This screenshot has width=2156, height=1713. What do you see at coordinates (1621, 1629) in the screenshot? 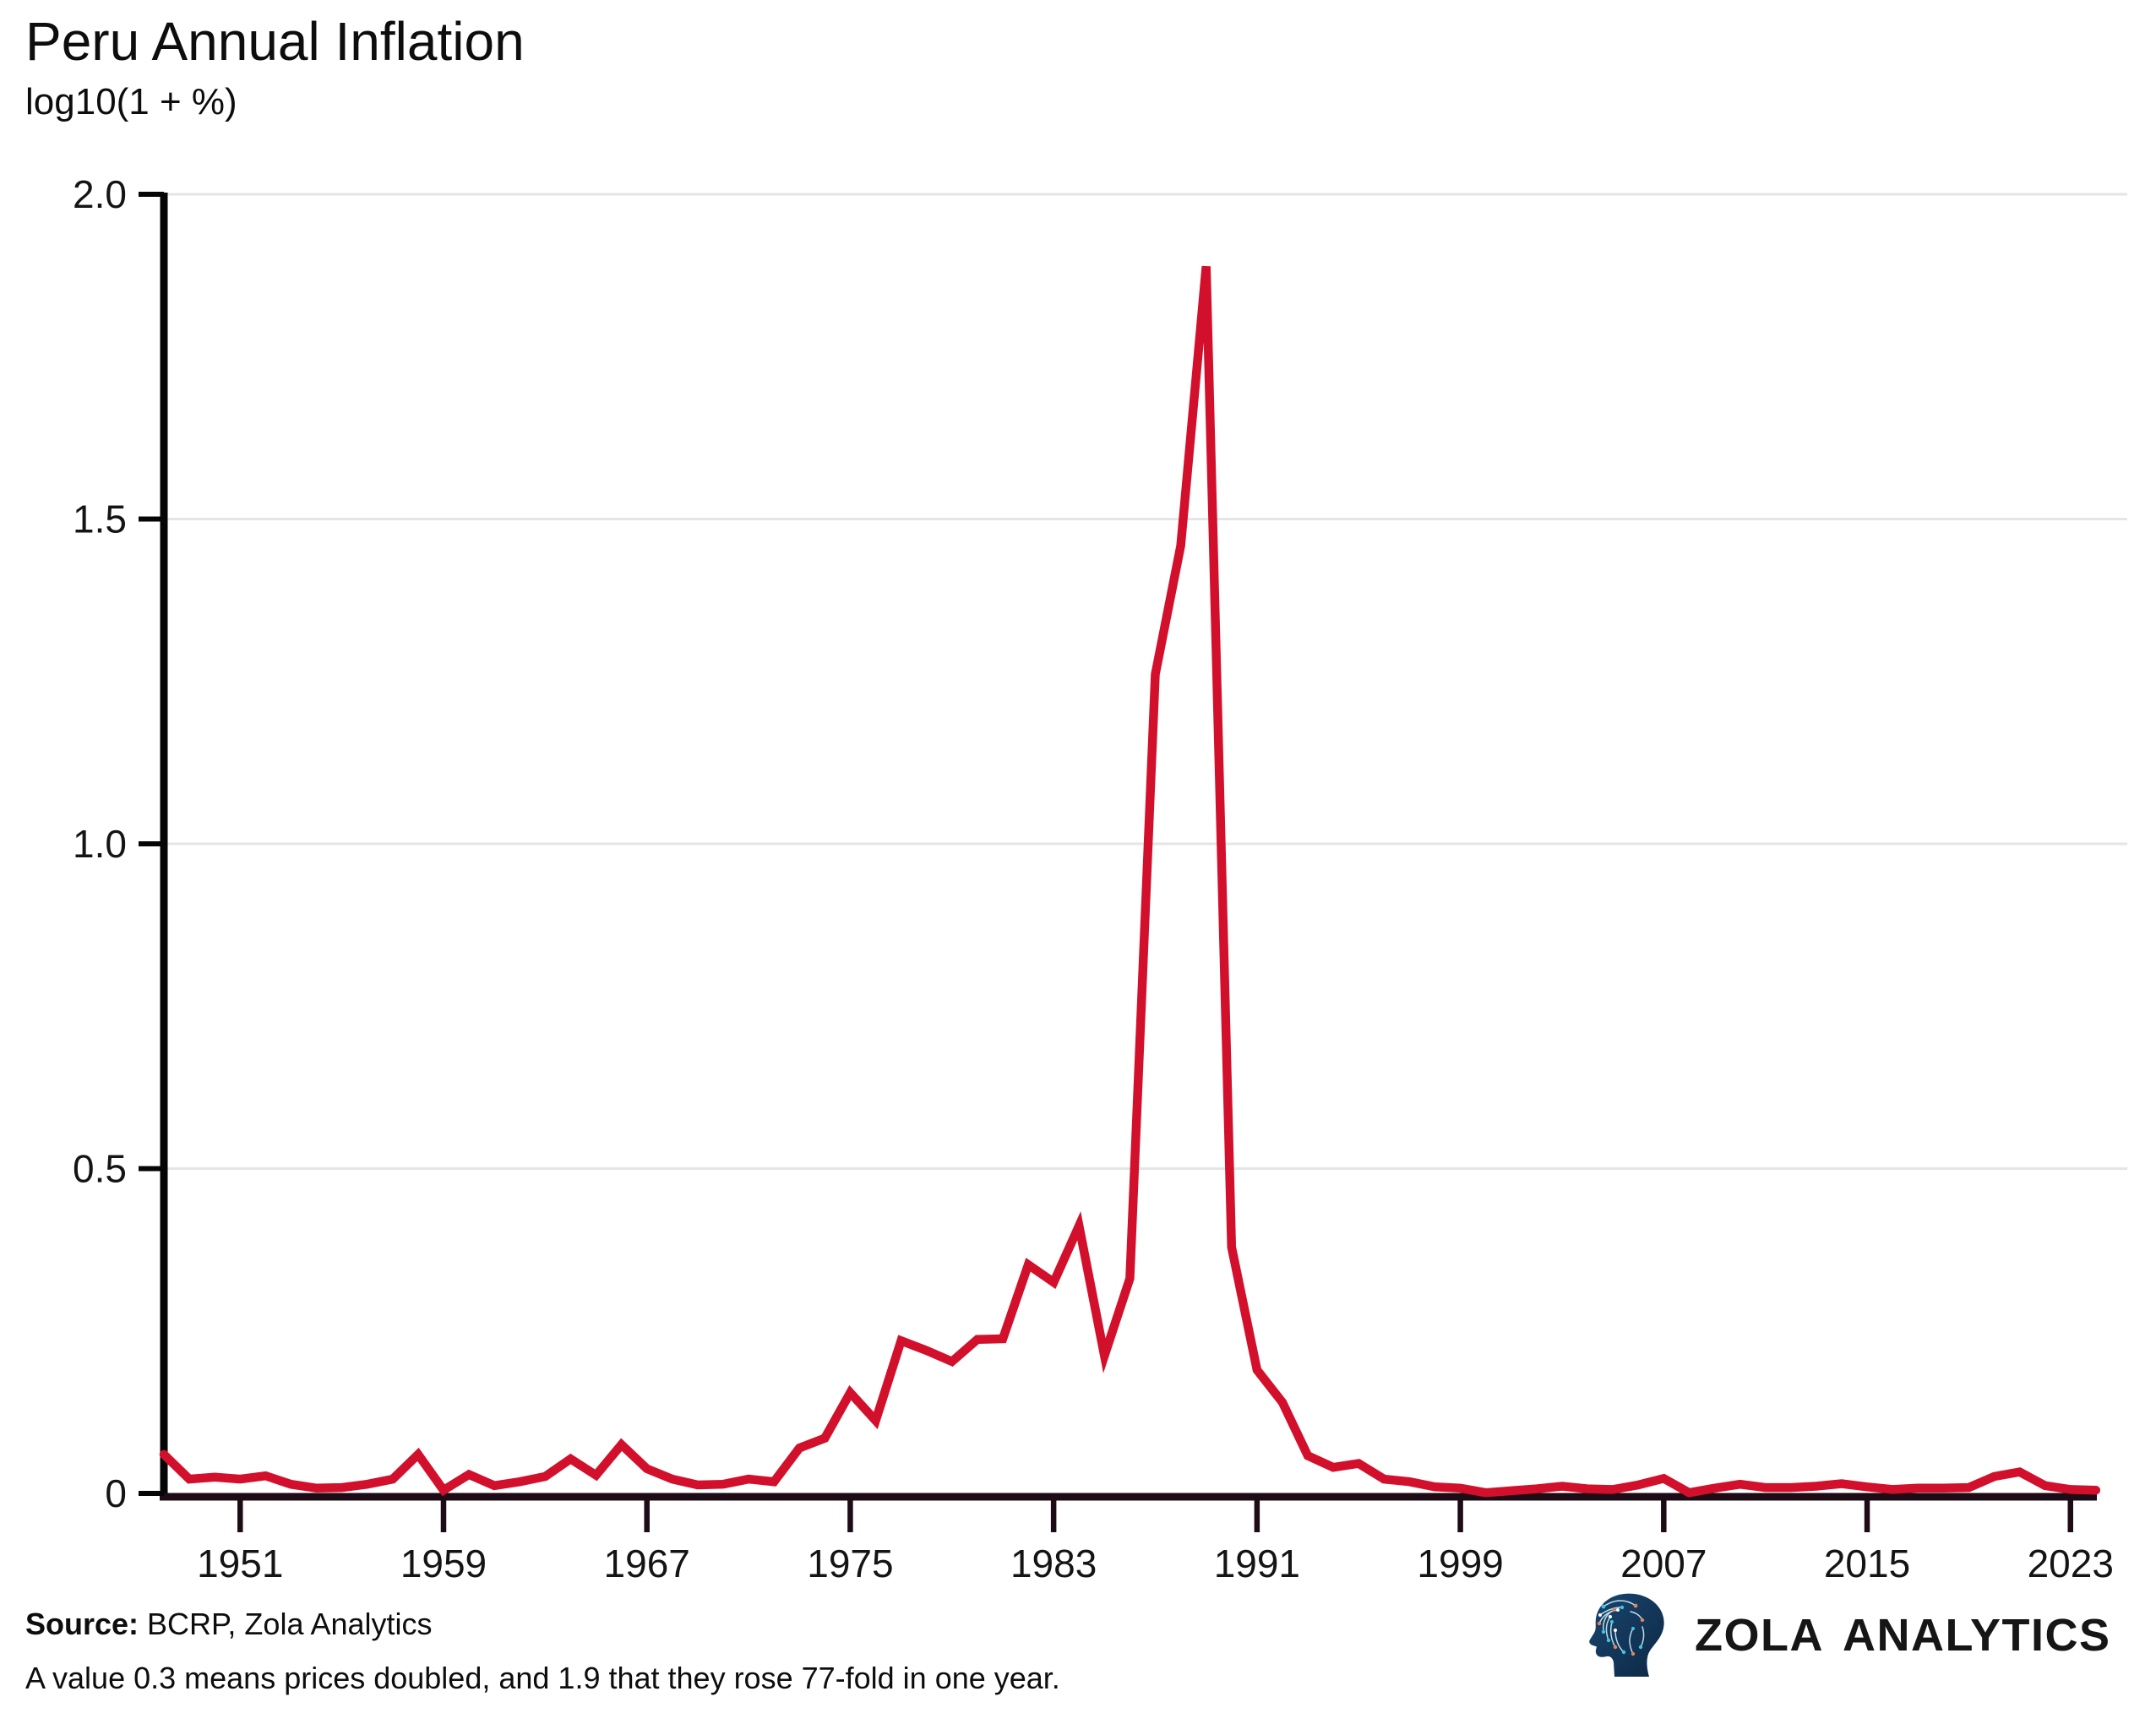
I see `circuit-nodes` at bounding box center [1621, 1629].